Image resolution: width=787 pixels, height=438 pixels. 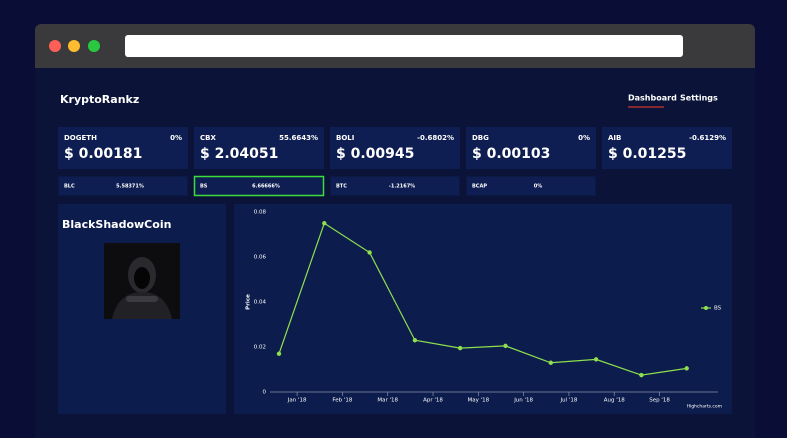 I want to click on x-tick-label: Mar '18, so click(x=387, y=401).